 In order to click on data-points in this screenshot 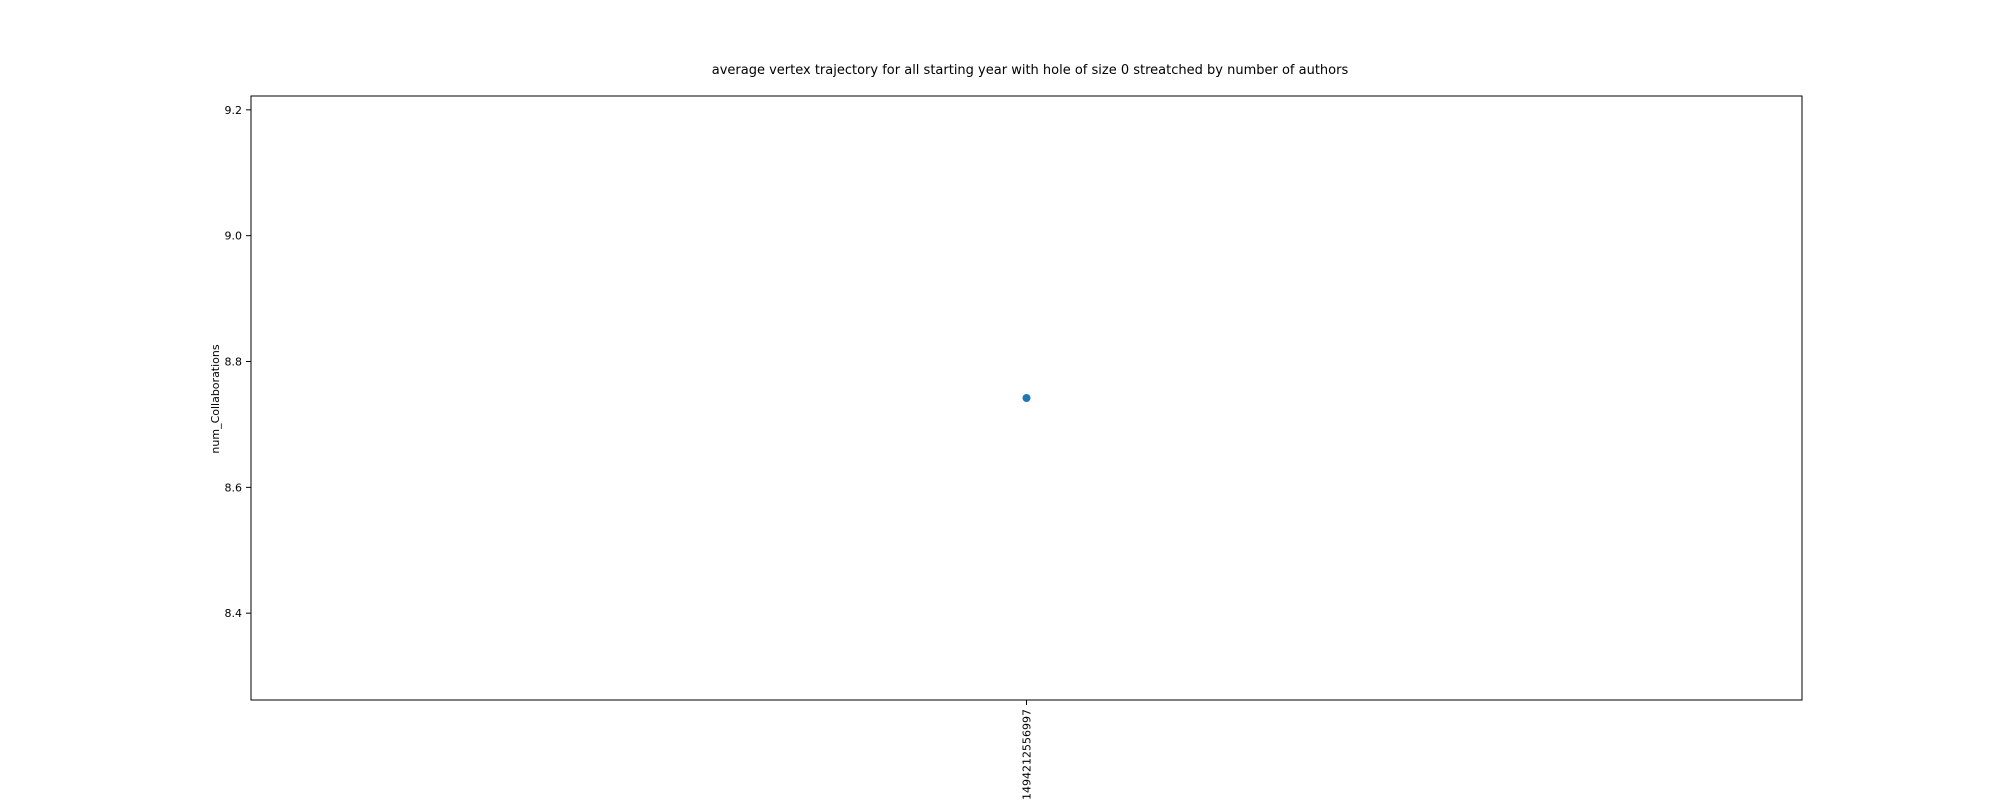, I will do `click(1026, 398)`.